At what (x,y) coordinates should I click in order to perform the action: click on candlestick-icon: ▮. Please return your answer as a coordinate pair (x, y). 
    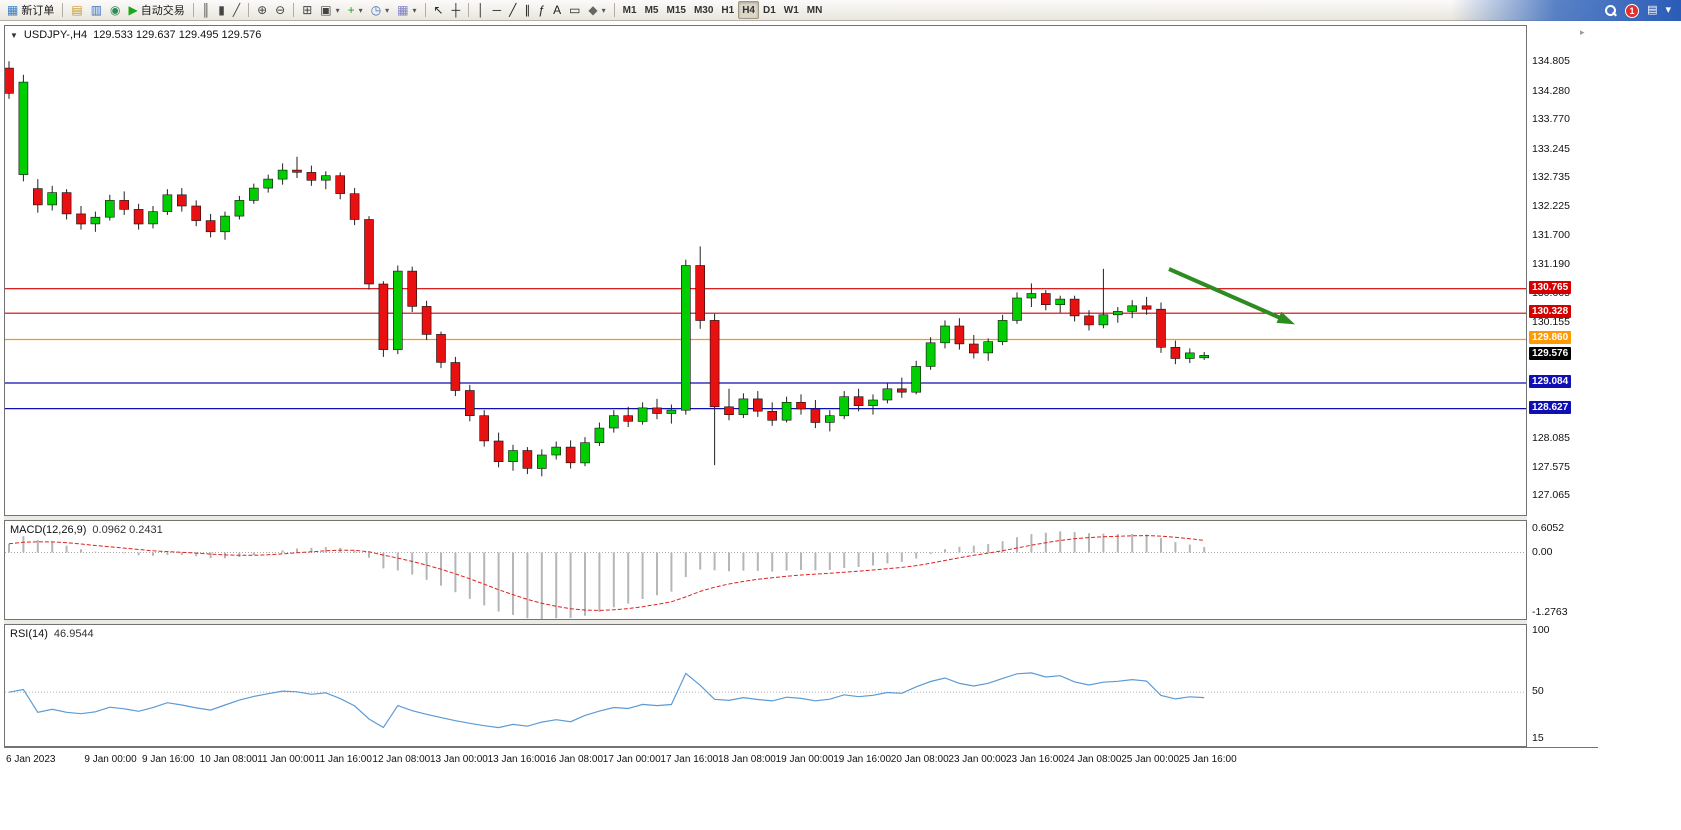
    Looking at the image, I should click on (221, 10).